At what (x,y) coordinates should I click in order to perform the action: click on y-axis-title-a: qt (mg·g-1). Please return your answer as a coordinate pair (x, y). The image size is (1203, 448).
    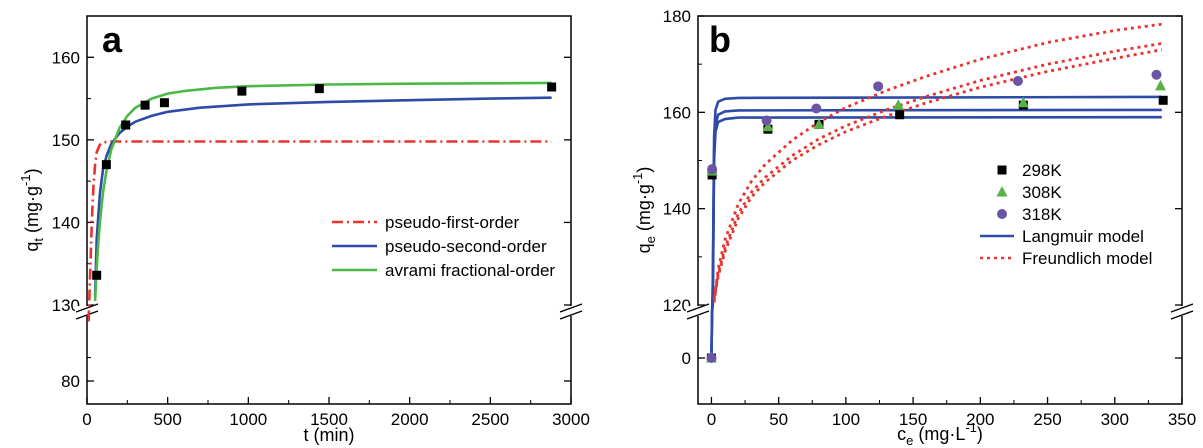
    Looking at the image, I should click on (32, 209).